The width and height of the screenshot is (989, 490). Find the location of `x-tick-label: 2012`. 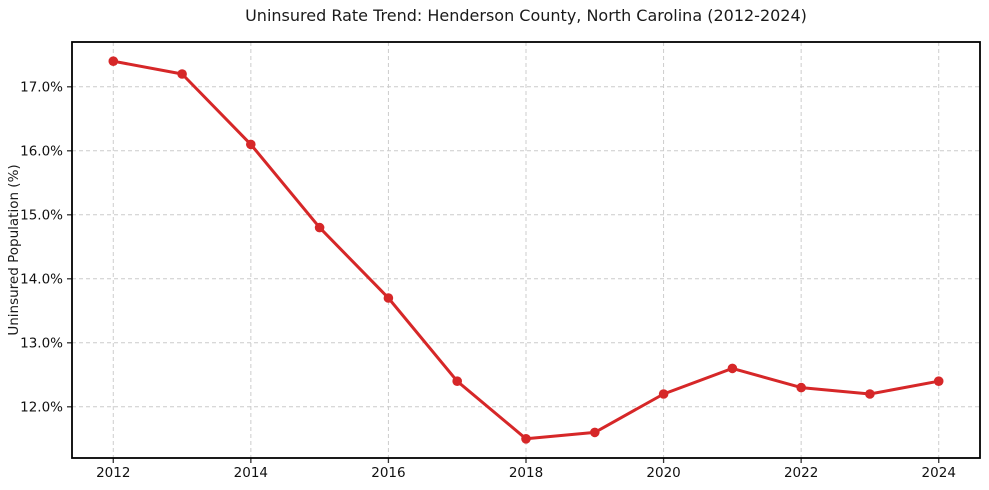

x-tick-label: 2012 is located at coordinates (113, 473).